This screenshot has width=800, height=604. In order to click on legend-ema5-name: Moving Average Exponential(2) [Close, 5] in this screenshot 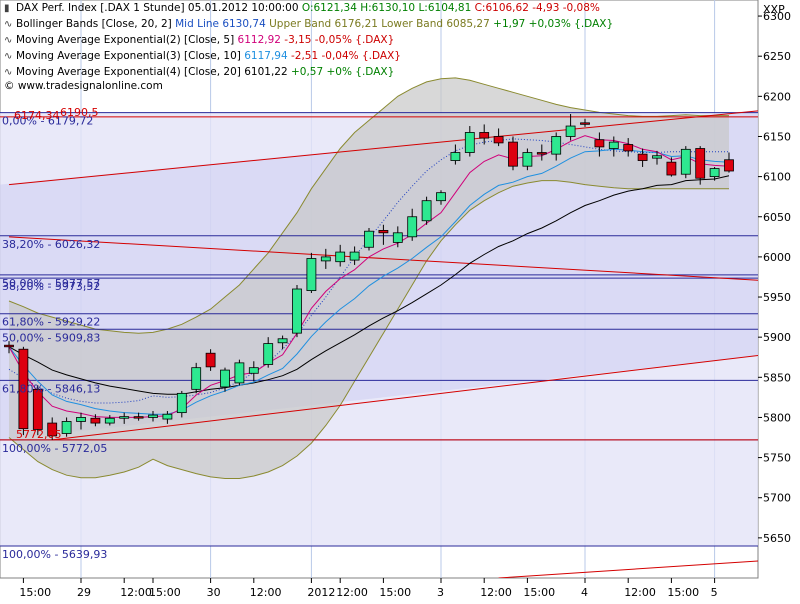, I will do `click(125, 40)`.